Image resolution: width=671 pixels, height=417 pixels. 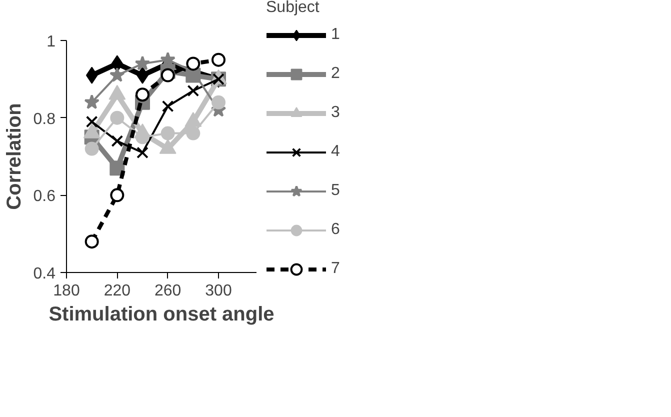 What do you see at coordinates (66, 291) in the screenshot?
I see `x-tick-label: 180` at bounding box center [66, 291].